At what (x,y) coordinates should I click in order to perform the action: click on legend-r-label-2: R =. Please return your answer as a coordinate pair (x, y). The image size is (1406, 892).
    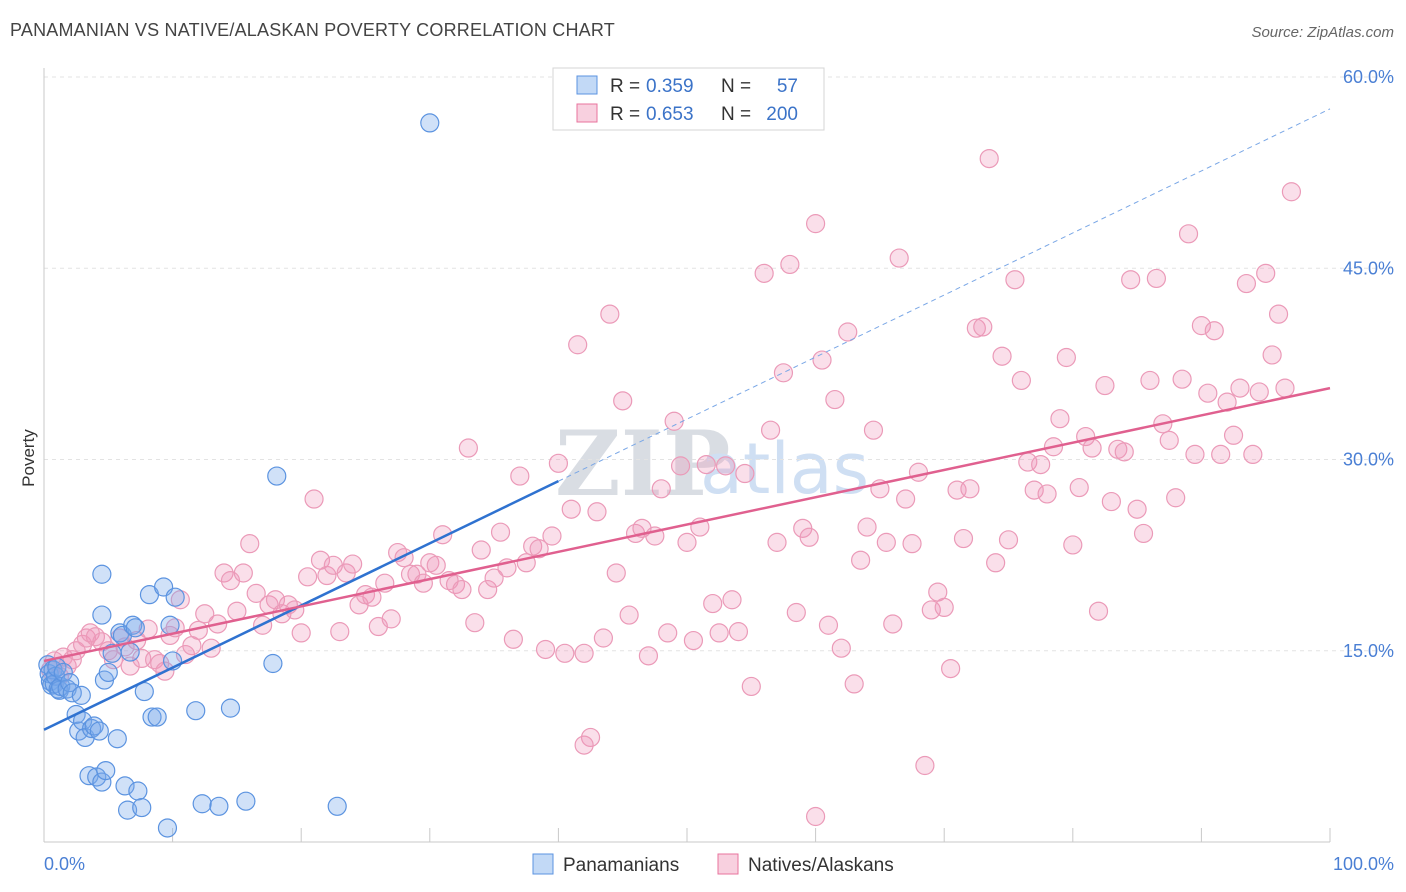
    Looking at the image, I should click on (625, 114).